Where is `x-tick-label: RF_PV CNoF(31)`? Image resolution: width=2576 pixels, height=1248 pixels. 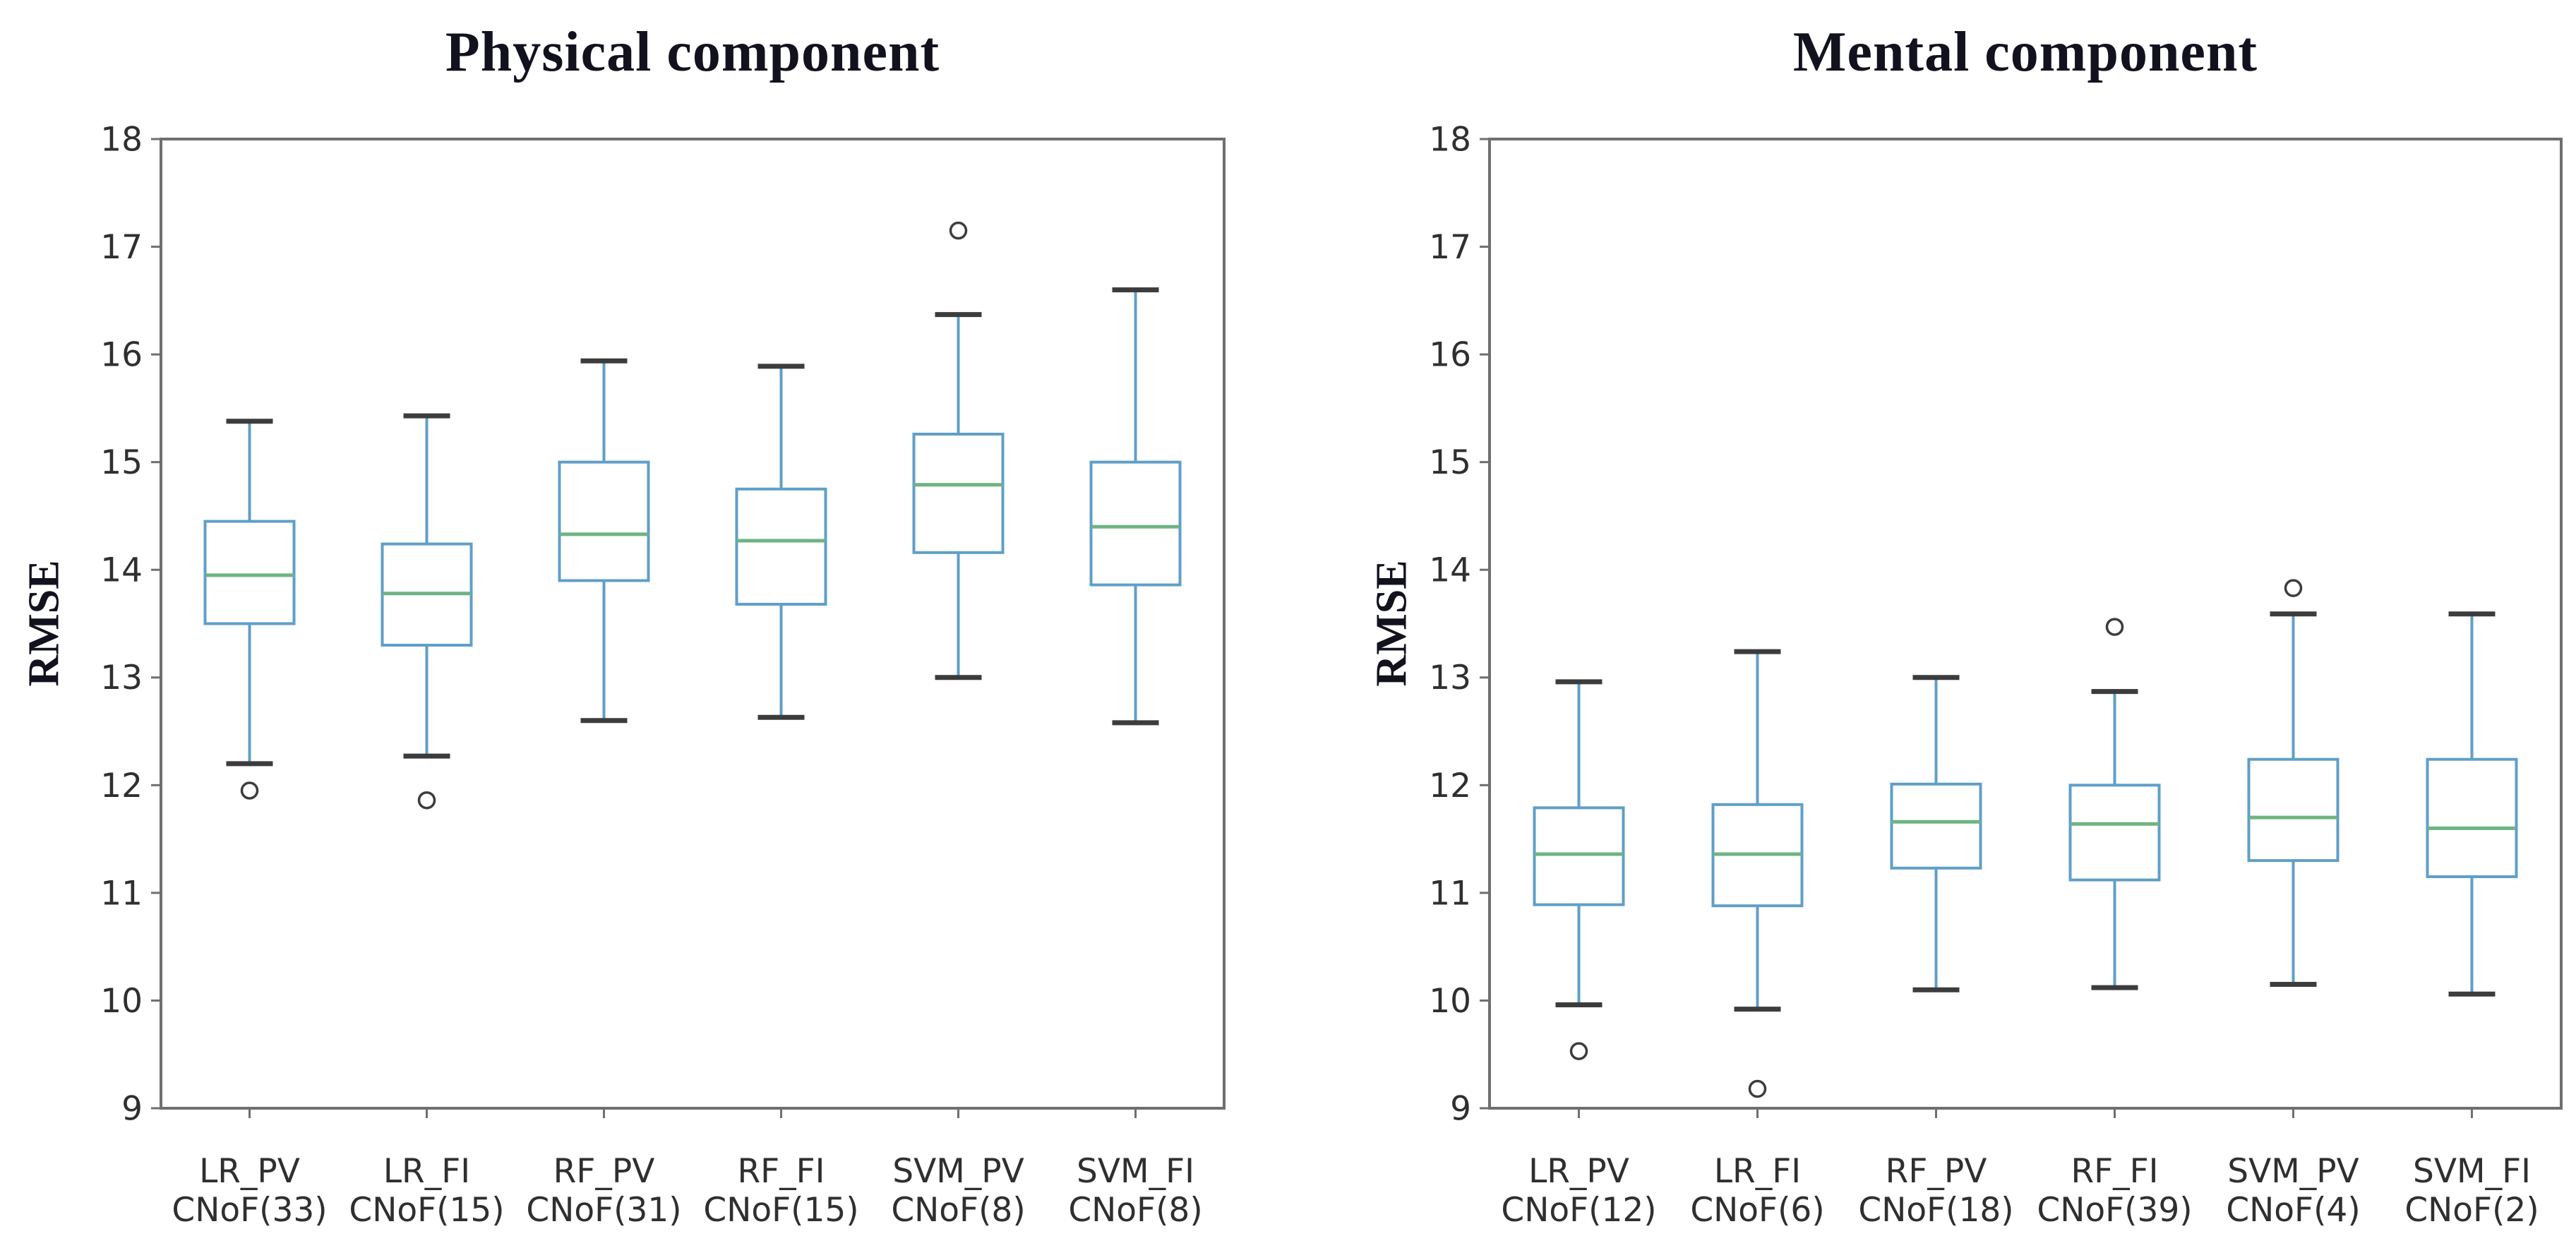 x-tick-label: RF_PV CNoF(31) is located at coordinates (603, 1191).